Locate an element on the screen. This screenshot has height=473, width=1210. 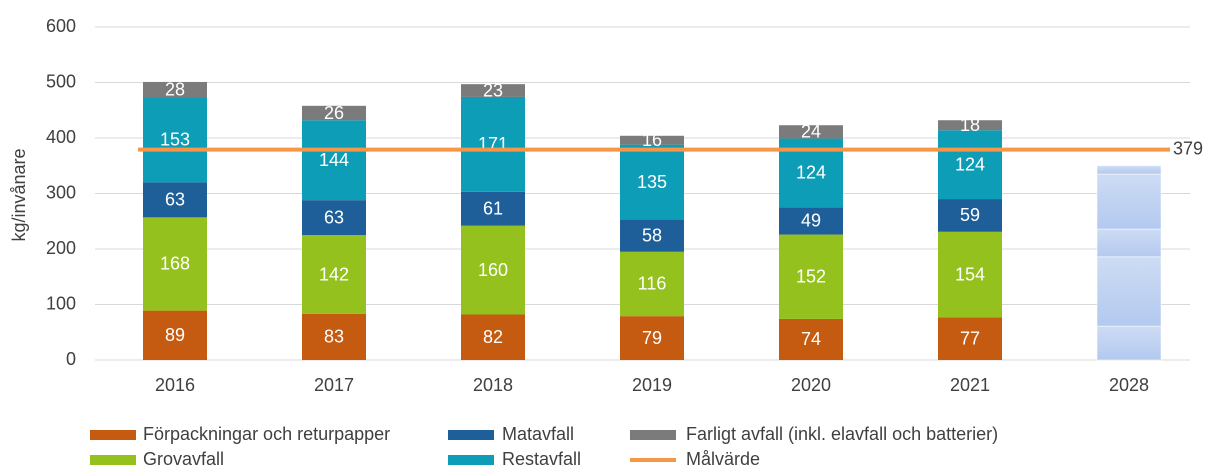
data-label: 28 is located at coordinates (175, 89).